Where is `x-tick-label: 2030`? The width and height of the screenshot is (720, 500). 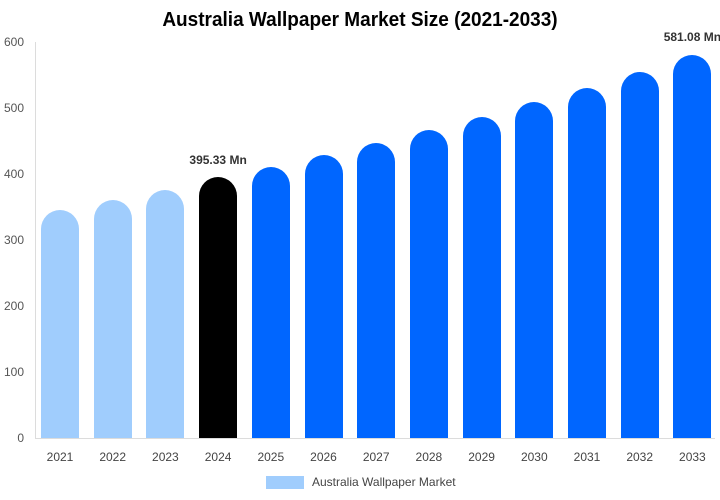
x-tick-label: 2030 is located at coordinates (534, 457).